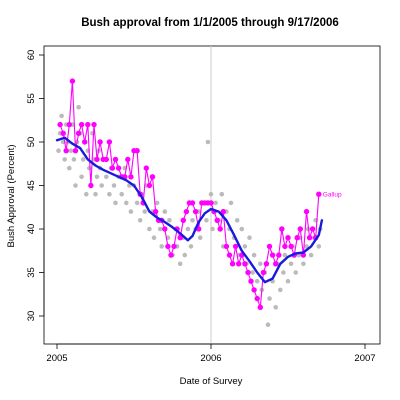 The height and width of the screenshot is (400, 400). I want to click on y-axis-label: Bush Approval (Percent), so click(11, 196).